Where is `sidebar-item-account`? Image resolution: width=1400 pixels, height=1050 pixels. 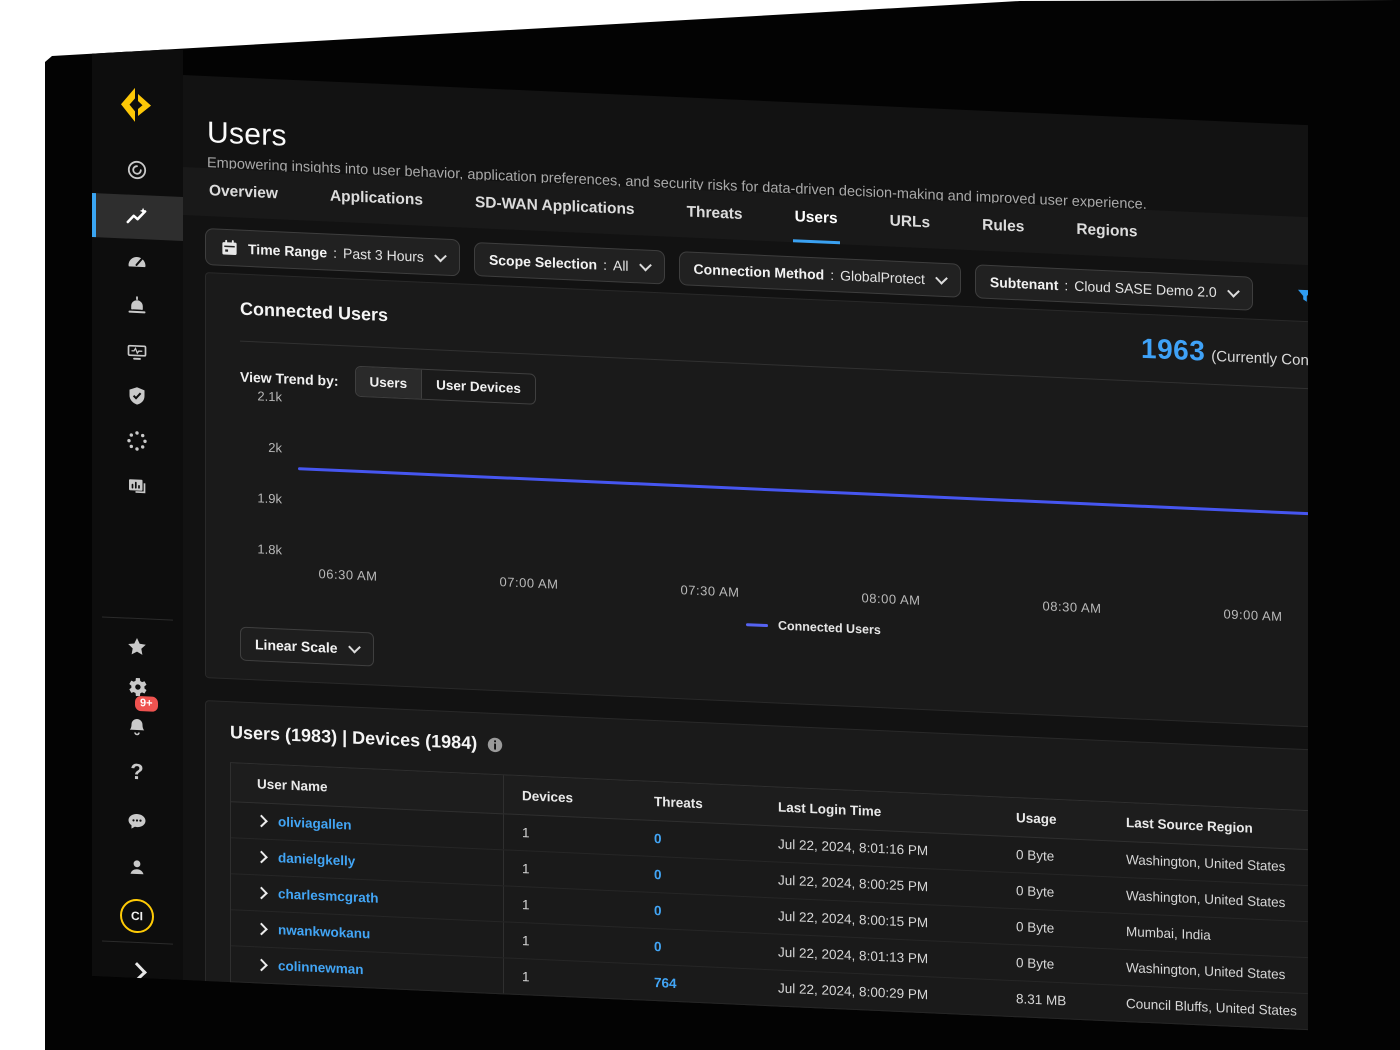 sidebar-item-account is located at coordinates (137, 867).